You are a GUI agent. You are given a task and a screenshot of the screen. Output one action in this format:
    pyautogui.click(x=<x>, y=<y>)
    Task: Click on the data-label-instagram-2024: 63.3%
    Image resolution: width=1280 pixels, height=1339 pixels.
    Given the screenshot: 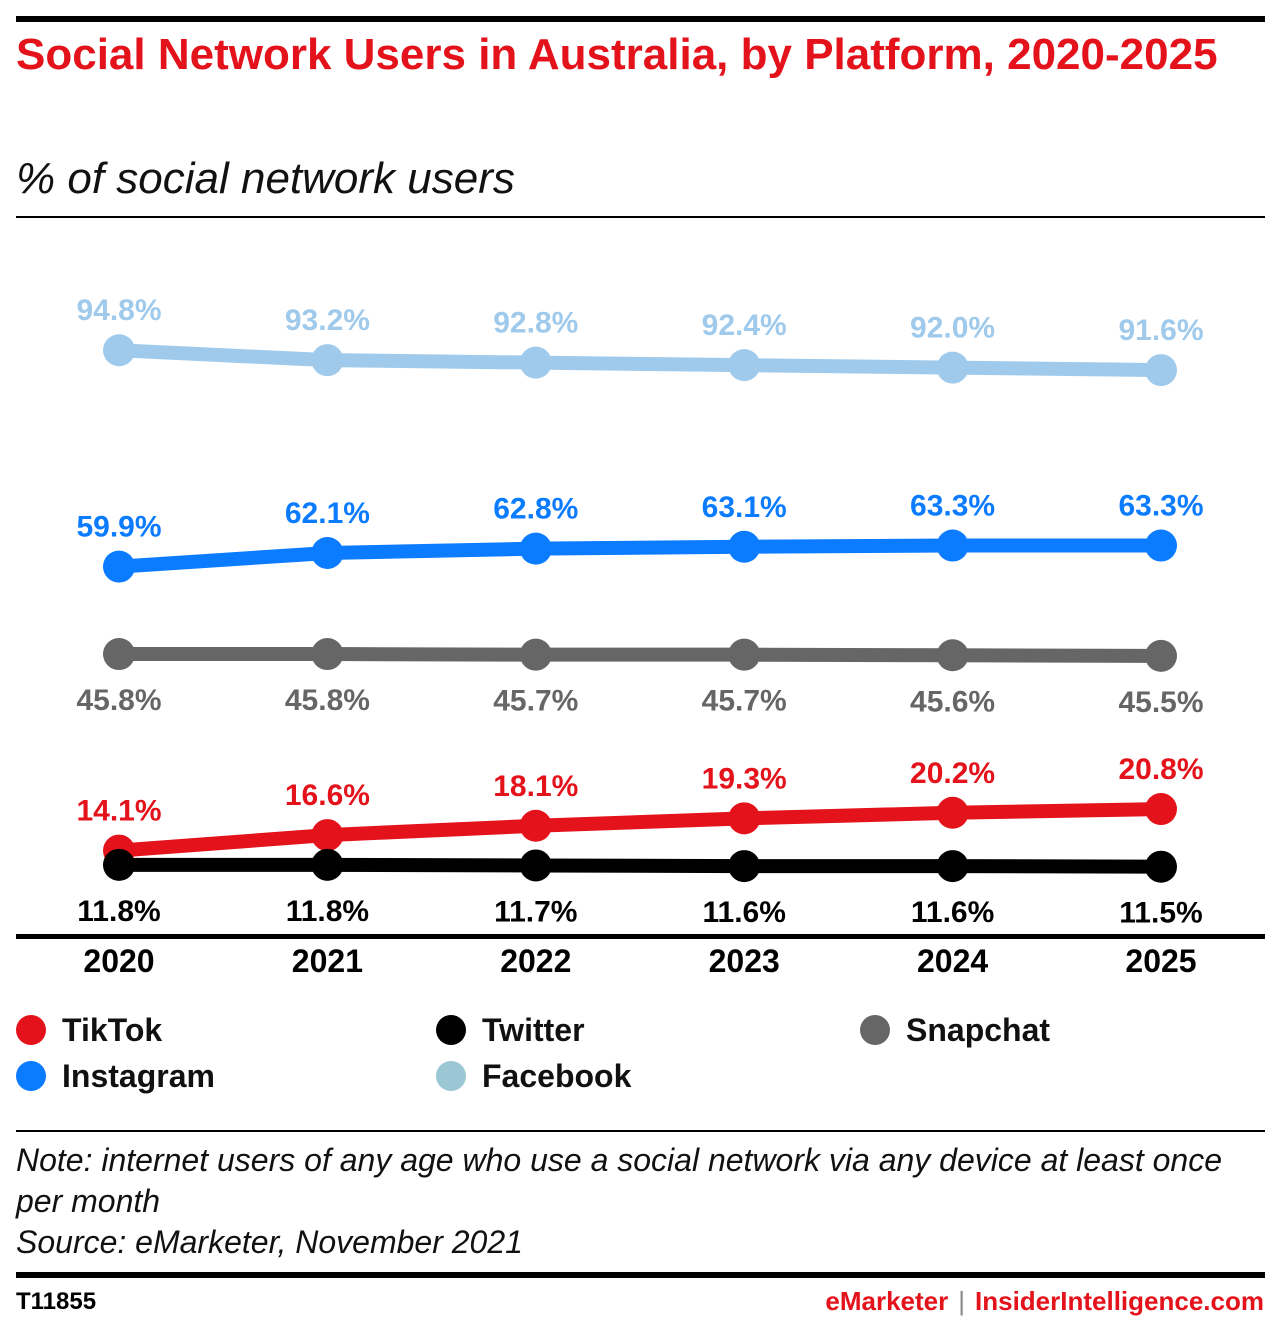 What is the action you would take?
    pyautogui.click(x=952, y=506)
    